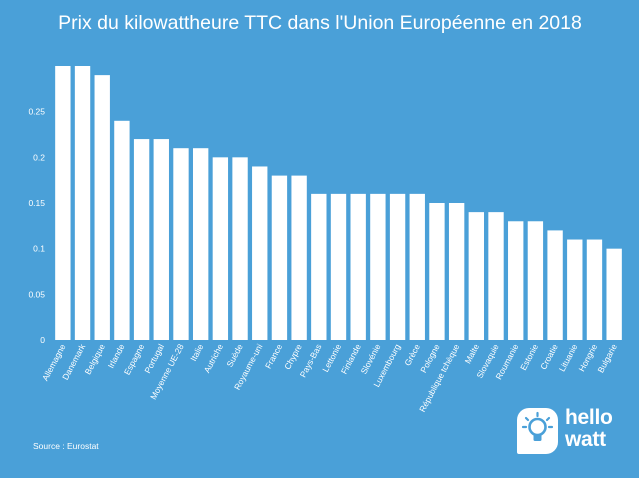  What do you see at coordinates (529, 357) in the screenshot?
I see `x-tick-label: Estonie` at bounding box center [529, 357].